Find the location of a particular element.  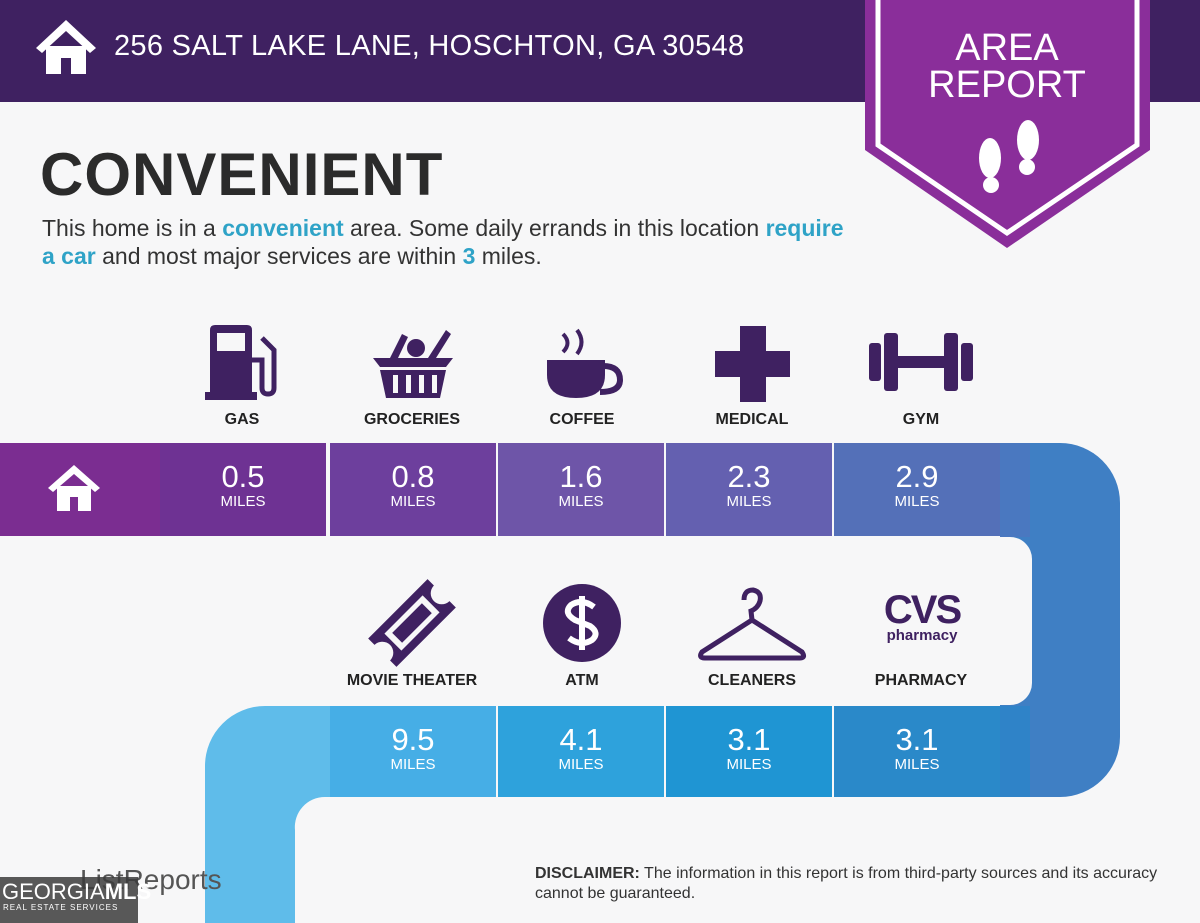

distance: 9.5 is located at coordinates (413, 739).